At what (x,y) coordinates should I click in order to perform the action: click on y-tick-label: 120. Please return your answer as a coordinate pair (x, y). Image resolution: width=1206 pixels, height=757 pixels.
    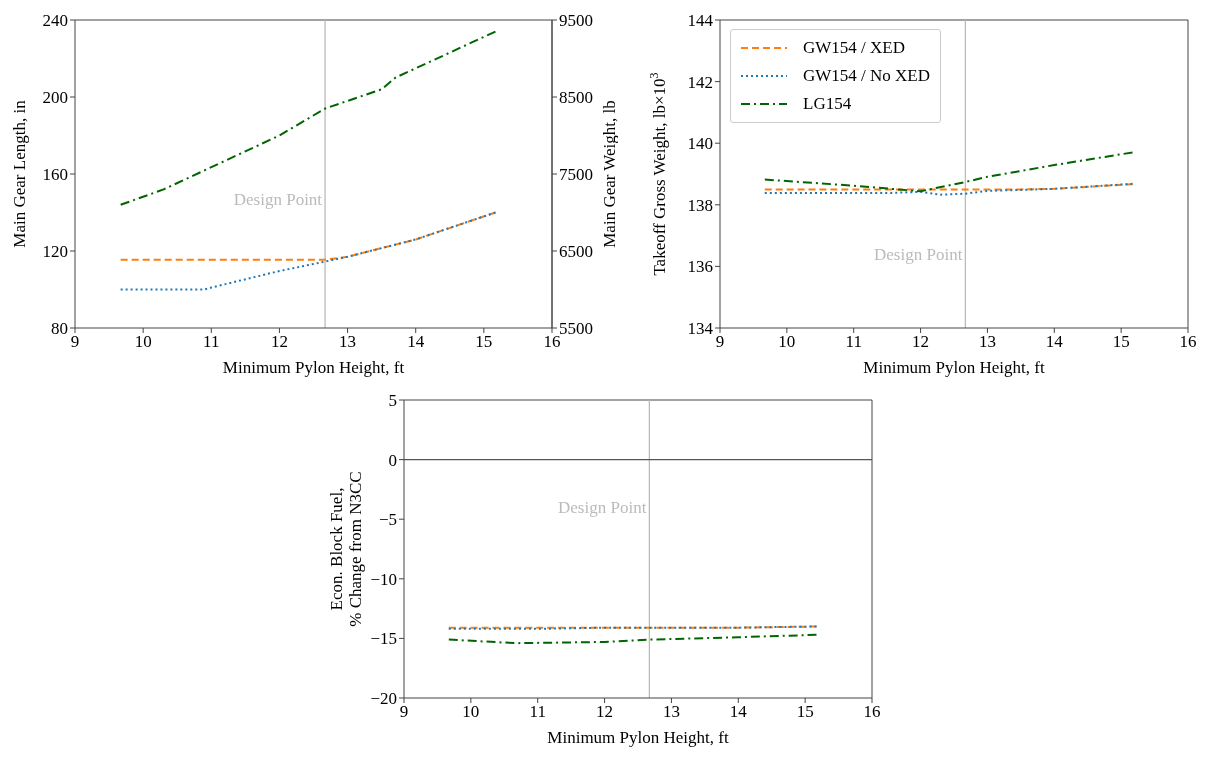
    Looking at the image, I should click on (55, 252).